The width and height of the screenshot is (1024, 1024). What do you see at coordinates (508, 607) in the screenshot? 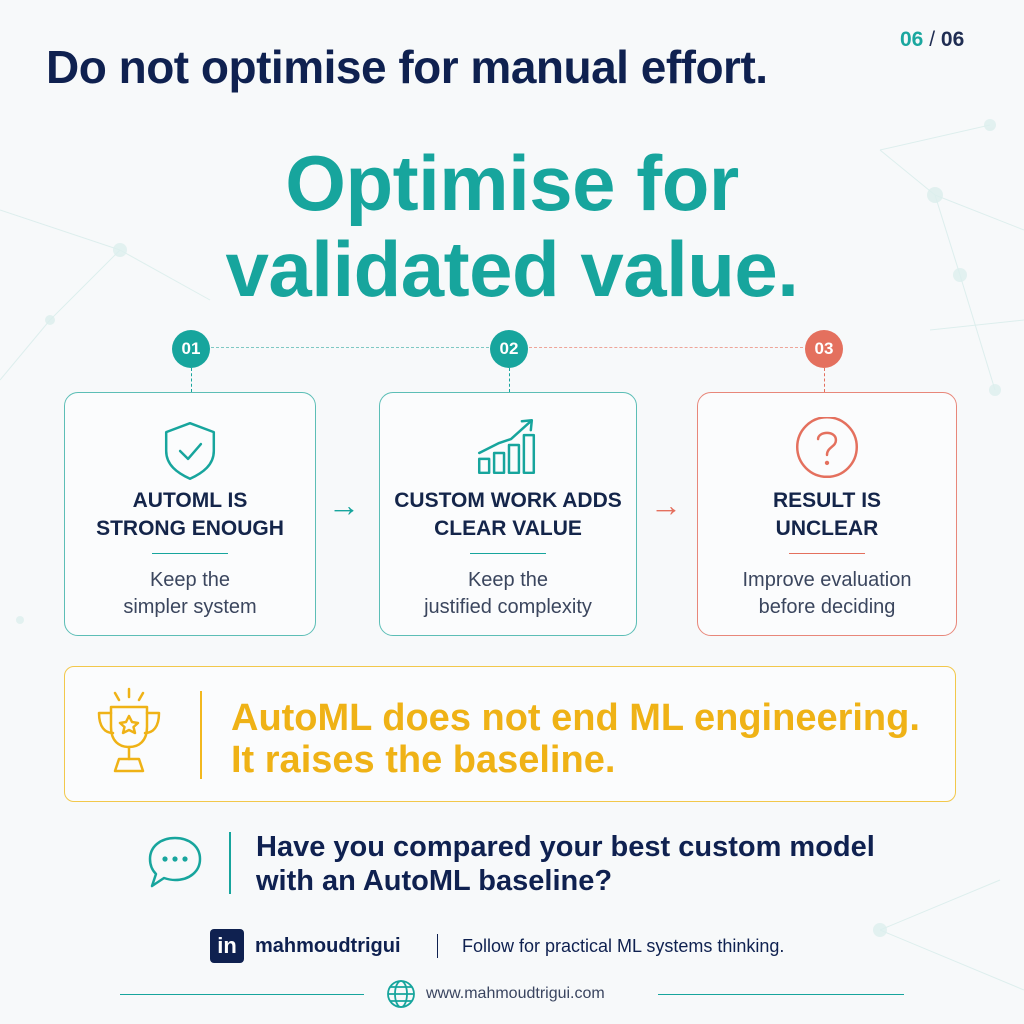
I see `step-desc-line-2: justified complexity` at bounding box center [508, 607].